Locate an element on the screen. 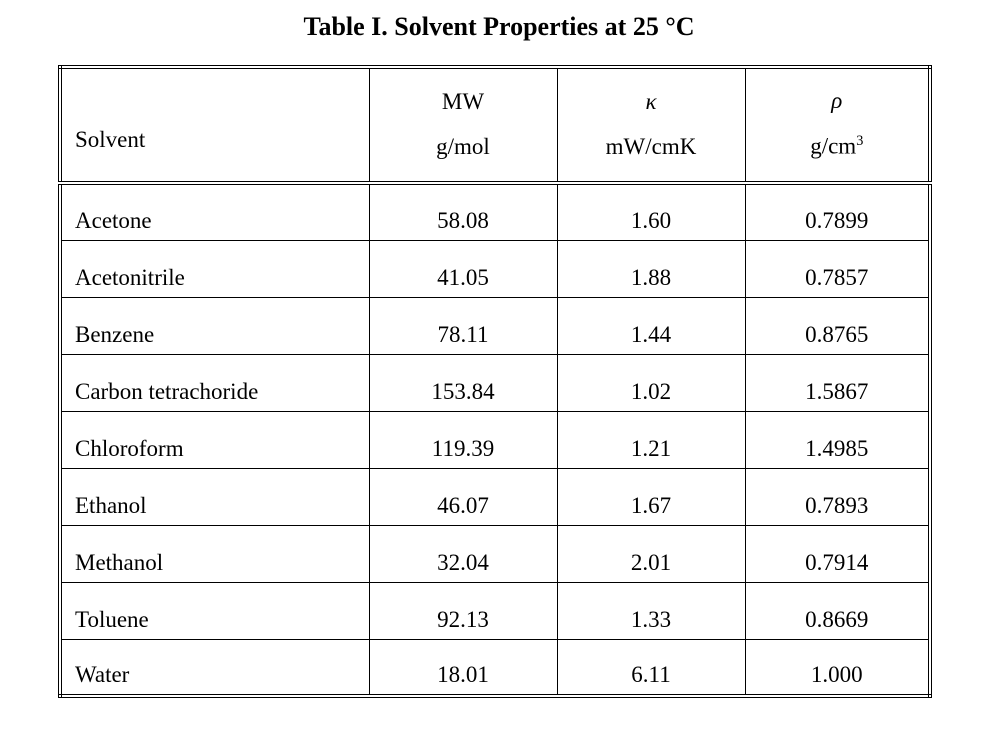  mw-value-cell: 92.13 is located at coordinates (463, 610).